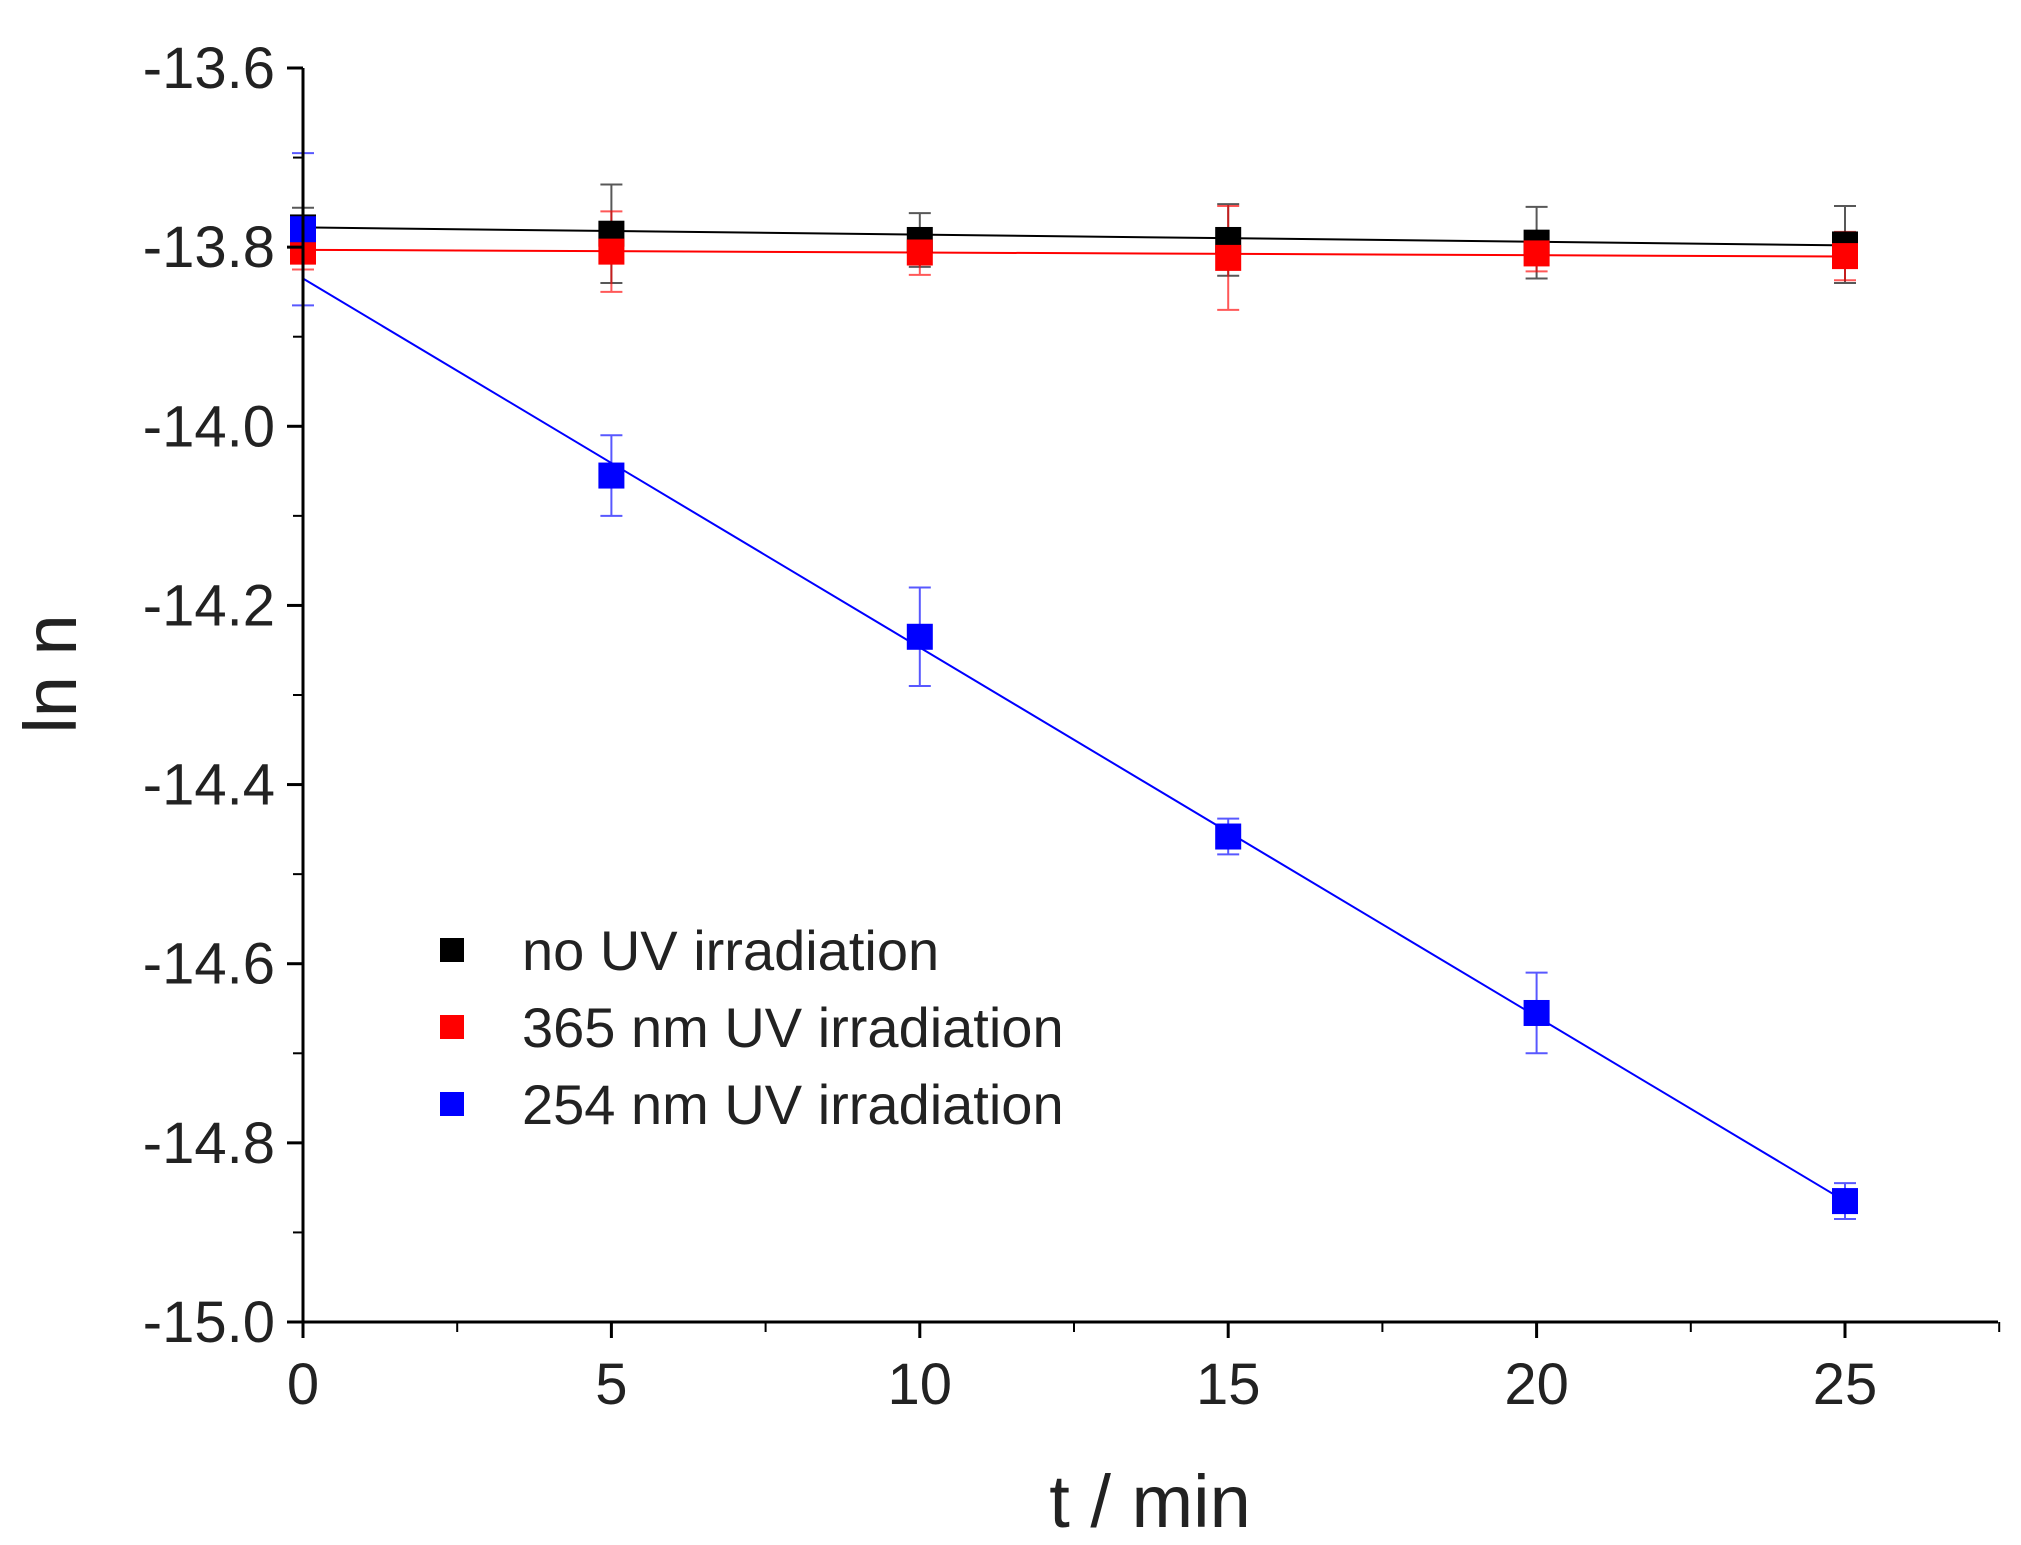  I want to click on x-tick-label: 25, so click(1845, 1384).